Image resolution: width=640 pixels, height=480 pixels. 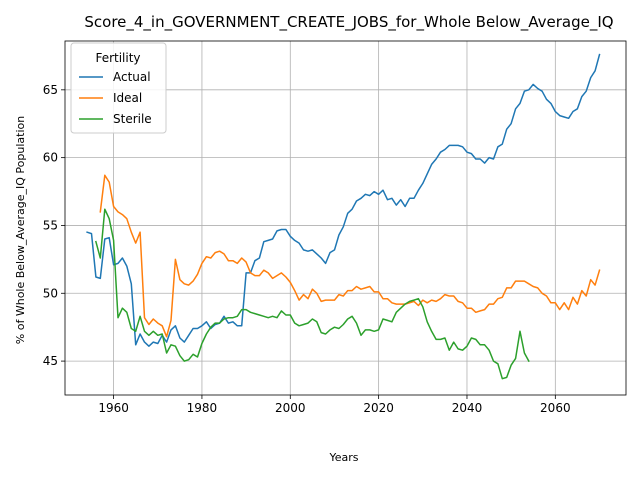 I want to click on y-tick-label: 55, so click(x=50, y=225).